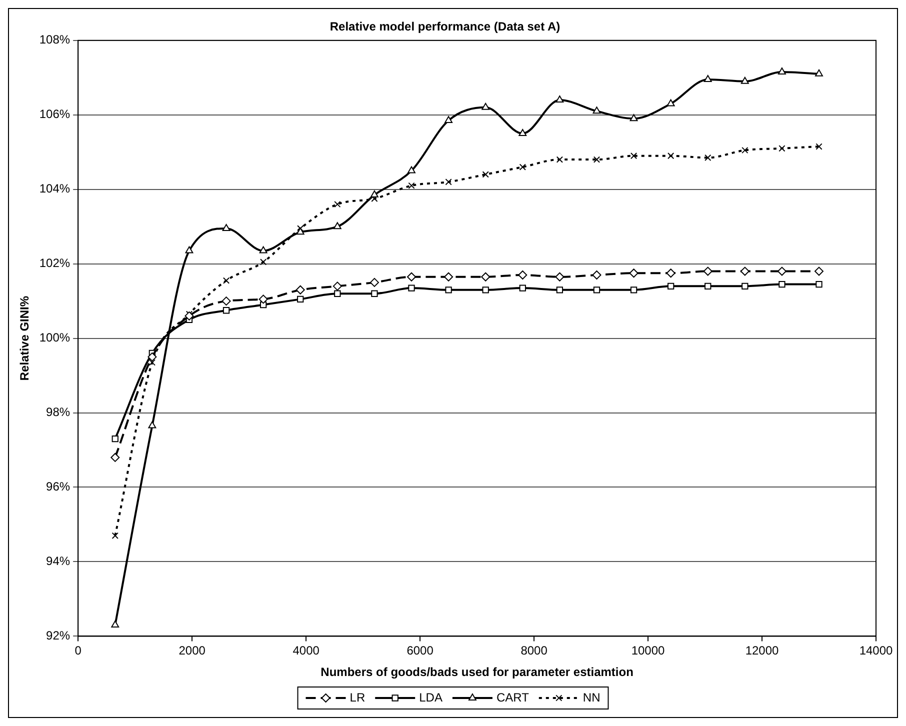  I want to click on y-tick-label: 102%, so click(54, 263).